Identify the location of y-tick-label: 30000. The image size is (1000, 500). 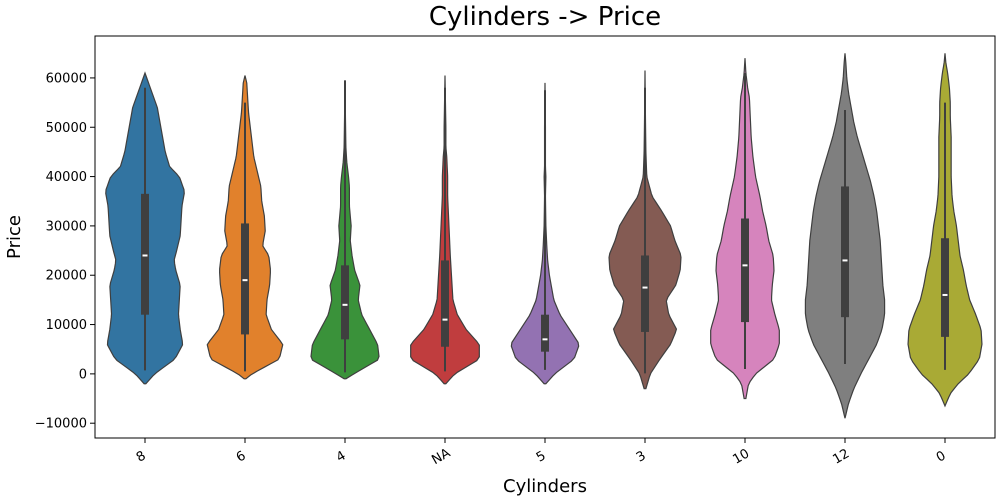
(66, 226).